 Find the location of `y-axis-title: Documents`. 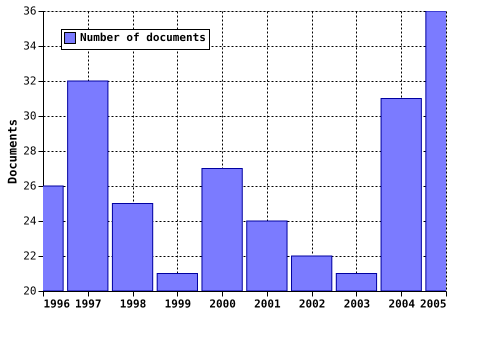

y-axis-title: Documents is located at coordinates (12, 151).